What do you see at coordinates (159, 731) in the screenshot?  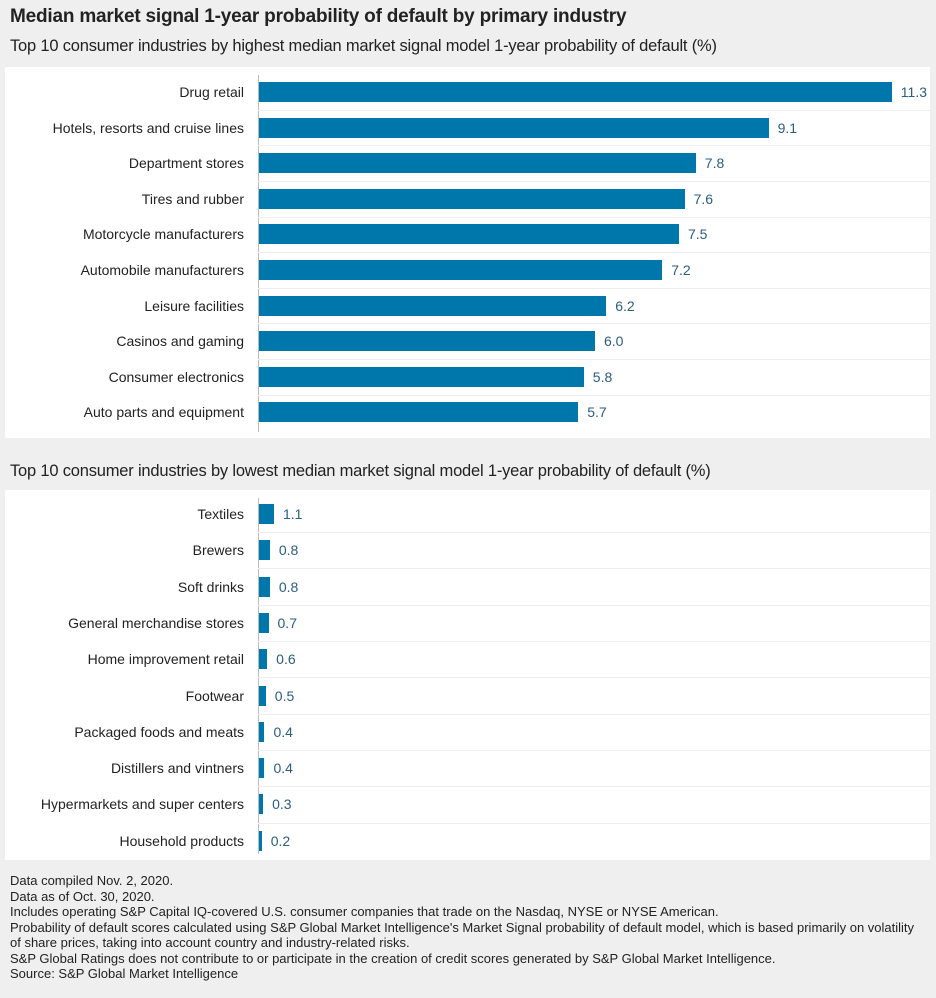 I see `category-label: Packaged foods and meats` at bounding box center [159, 731].